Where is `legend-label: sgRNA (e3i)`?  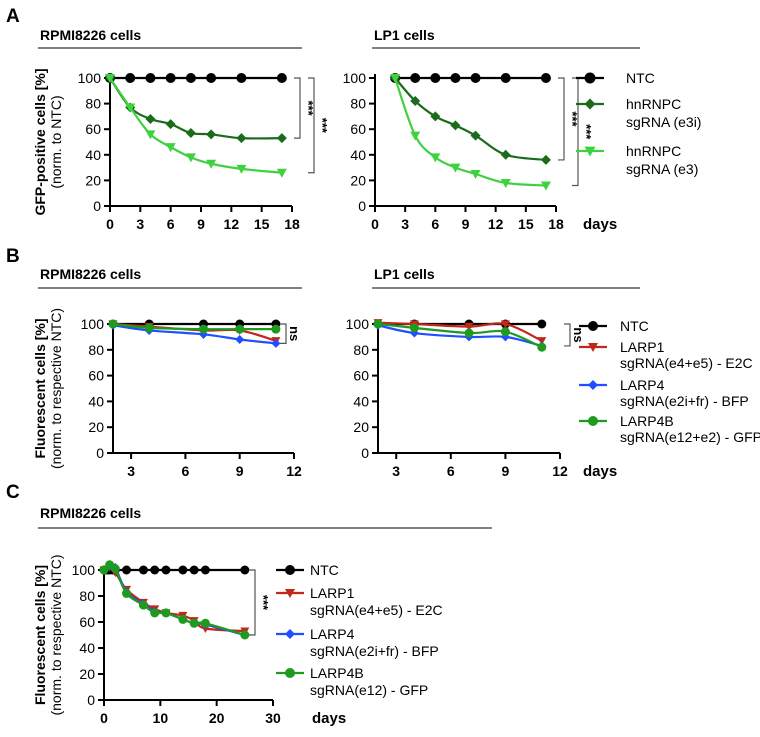 legend-label: sgRNA (e3i) is located at coordinates (663, 122).